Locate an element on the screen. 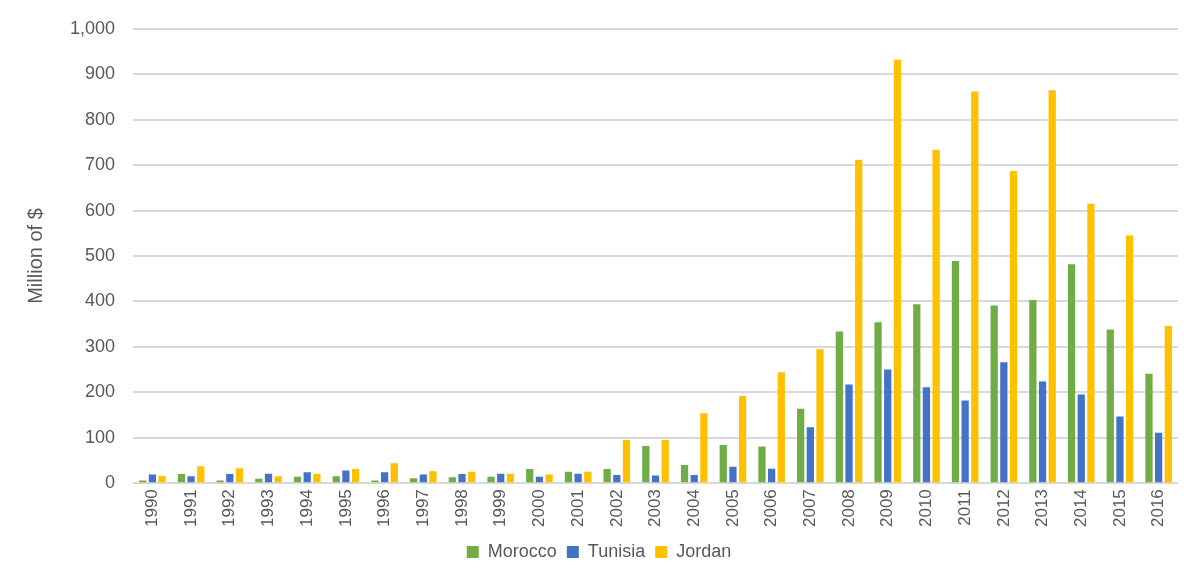  x-tick-label: 2016 is located at coordinates (1158, 508).